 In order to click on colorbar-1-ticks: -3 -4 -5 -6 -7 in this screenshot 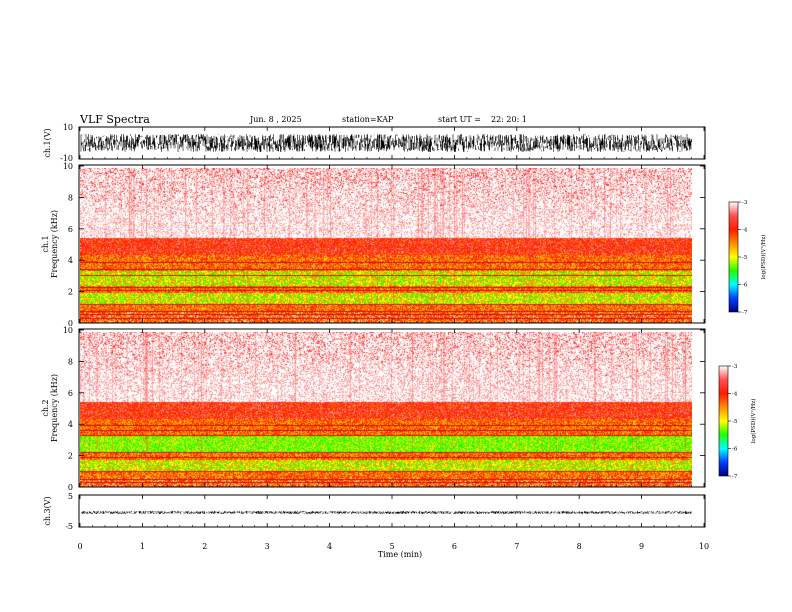, I will do `click(743, 258)`.